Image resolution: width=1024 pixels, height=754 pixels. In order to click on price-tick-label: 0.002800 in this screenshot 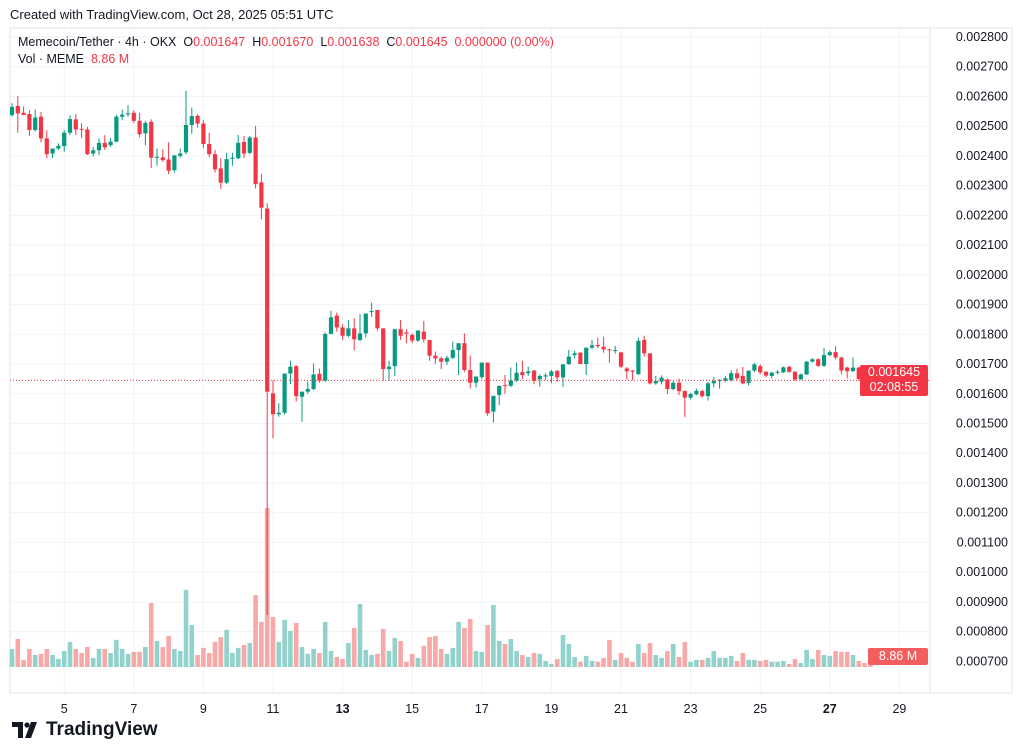, I will do `click(982, 37)`.